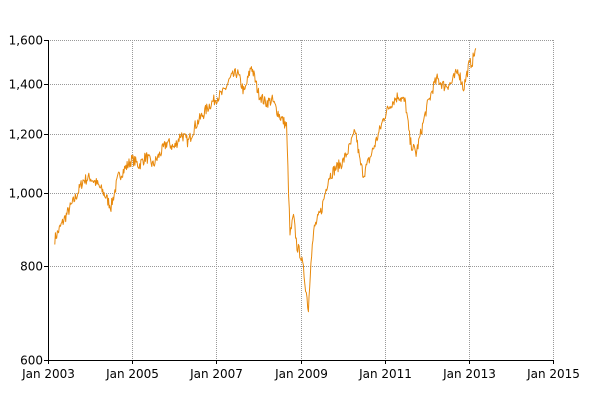  I want to click on x-tick-label: Jan 2011, so click(385, 374).